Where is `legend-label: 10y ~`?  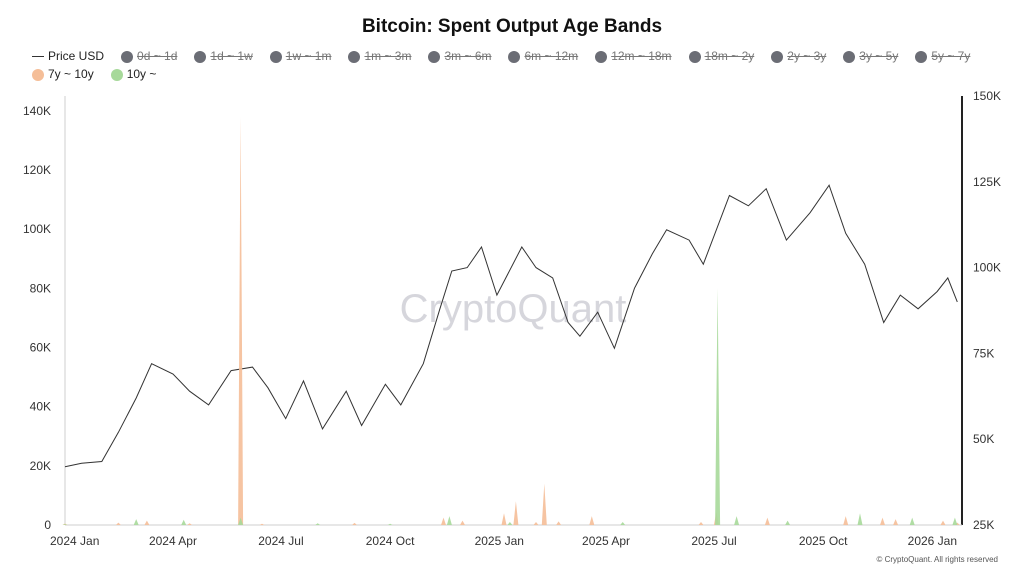
legend-label: 10y ~ is located at coordinates (141, 74).